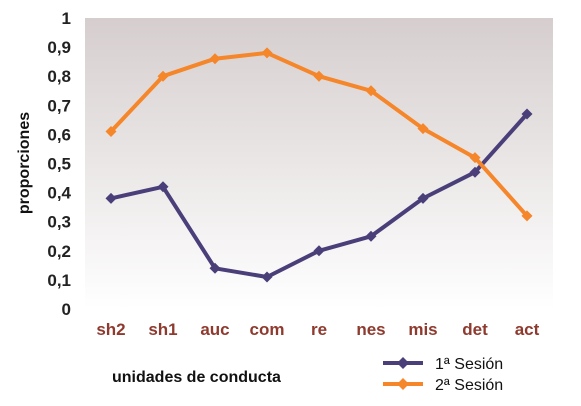 This screenshot has width=581, height=406. What do you see at coordinates (162, 329) in the screenshot?
I see `x-tick-label: sh1` at bounding box center [162, 329].